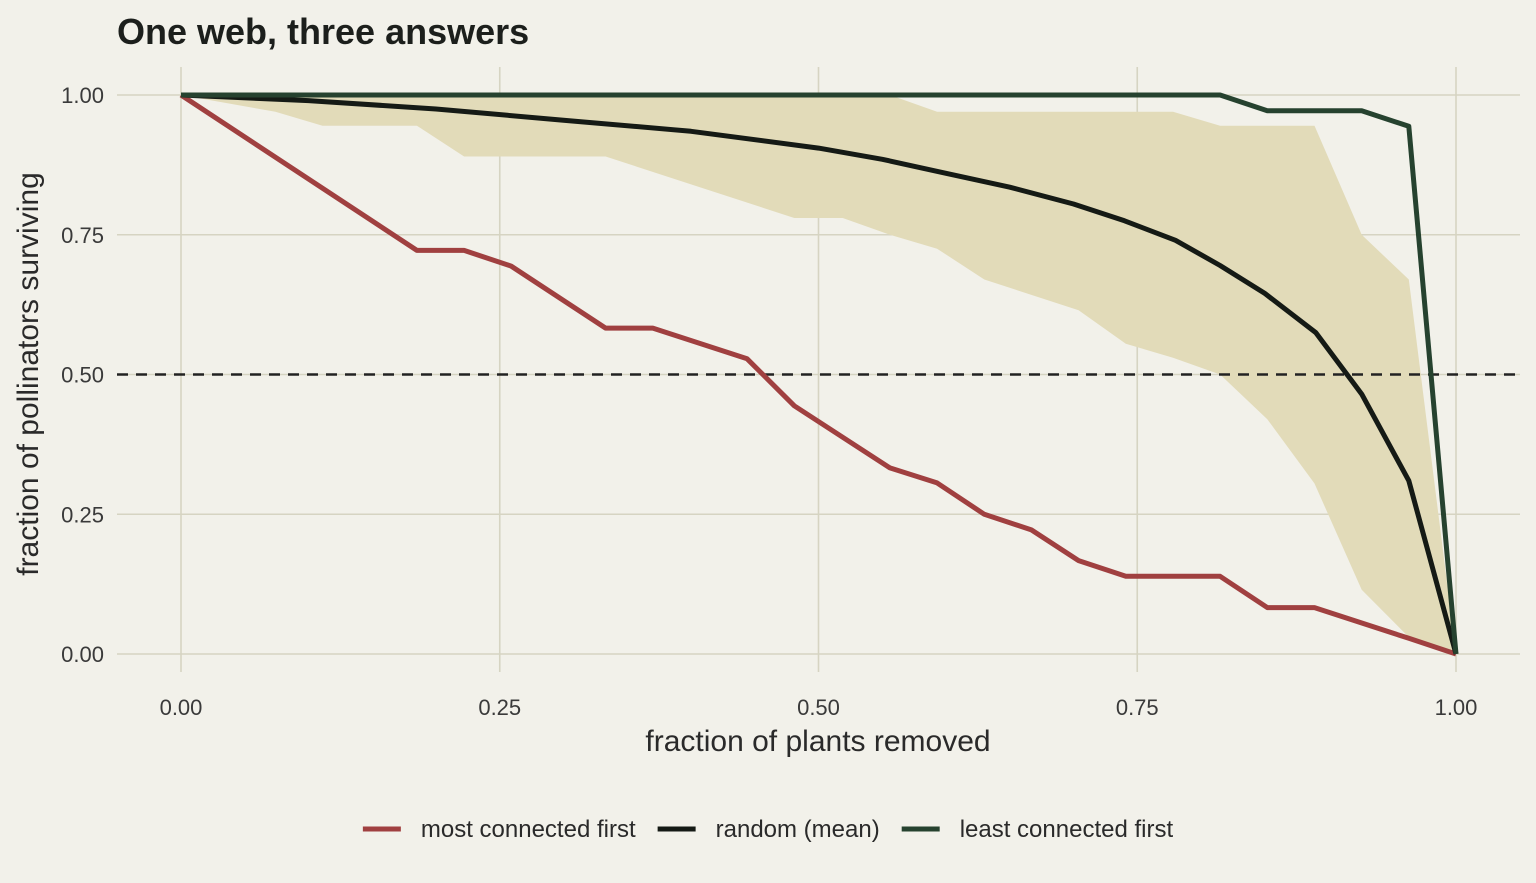 Image resolution: width=1536 pixels, height=883 pixels. What do you see at coordinates (82, 95) in the screenshot?
I see `y-tick-label: 1.00` at bounding box center [82, 95].